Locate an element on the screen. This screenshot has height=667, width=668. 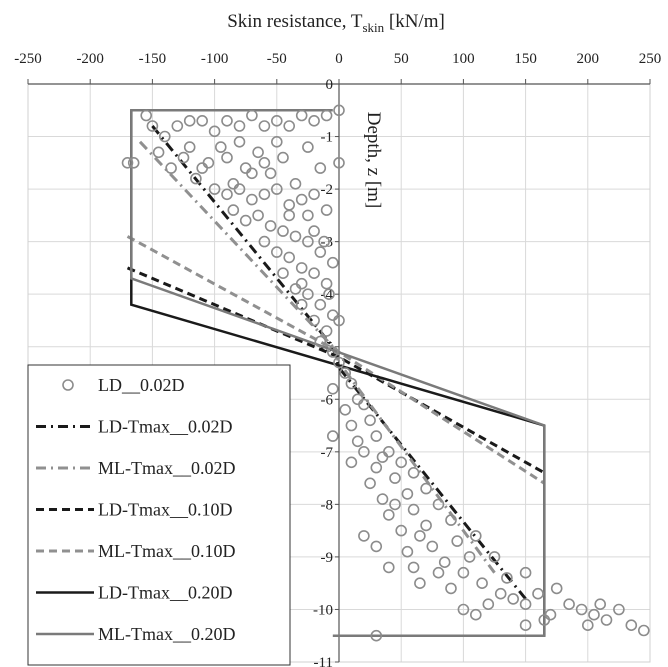
legend-marker is located at coordinates (68, 385).